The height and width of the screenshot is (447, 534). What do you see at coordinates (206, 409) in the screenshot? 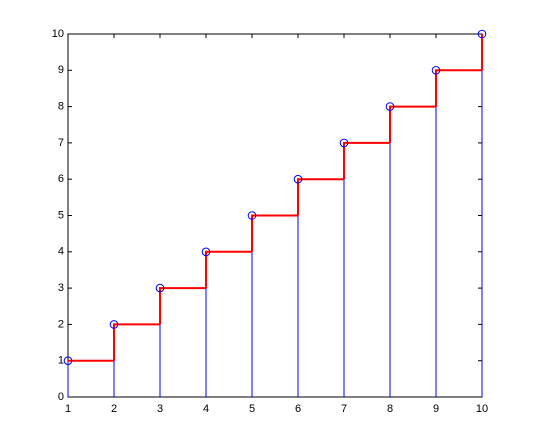
I see `x-tick-label: 4` at bounding box center [206, 409].